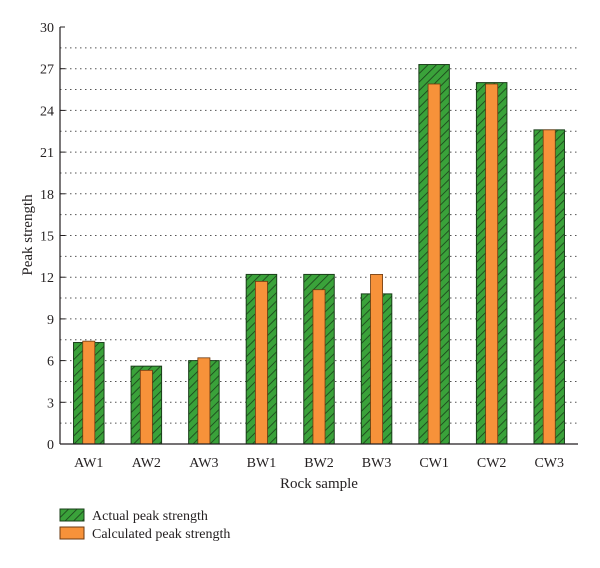 The width and height of the screenshot is (600, 568). What do you see at coordinates (47, 111) in the screenshot?
I see `y-tick-label: 24` at bounding box center [47, 111].